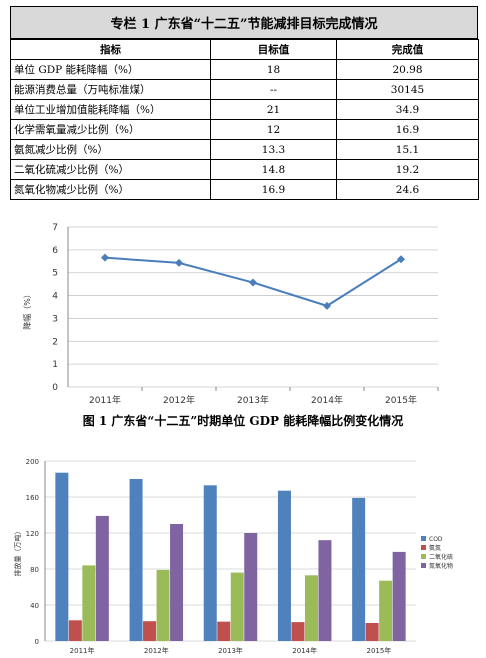  Describe the element at coordinates (436, 539) in the screenshot. I see `legend-label: COD` at that location.